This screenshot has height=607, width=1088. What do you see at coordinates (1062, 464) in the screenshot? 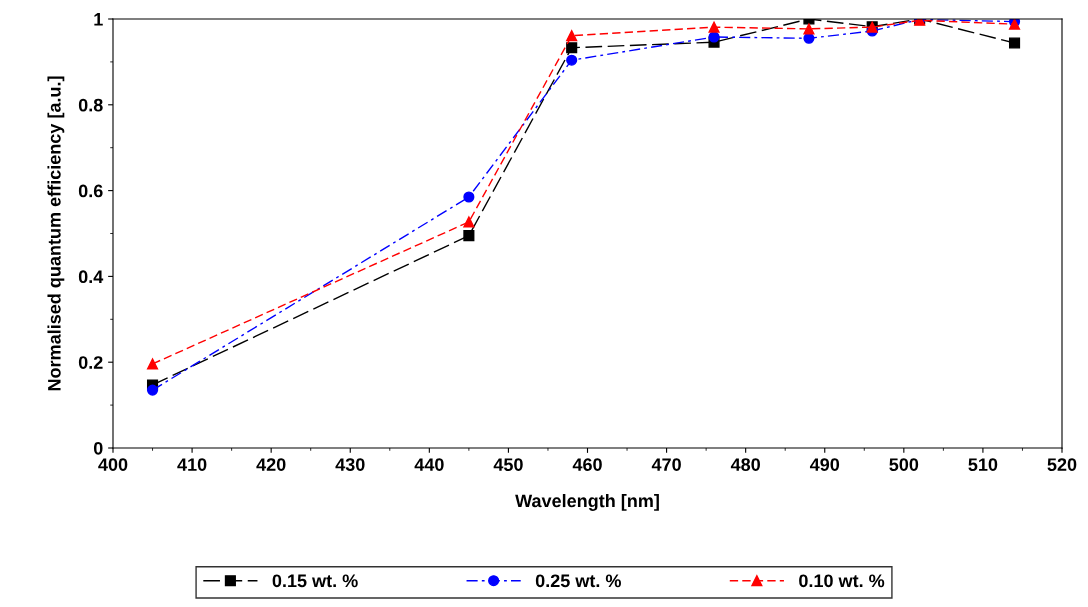
I see `x-tick-label: 520` at bounding box center [1062, 464].